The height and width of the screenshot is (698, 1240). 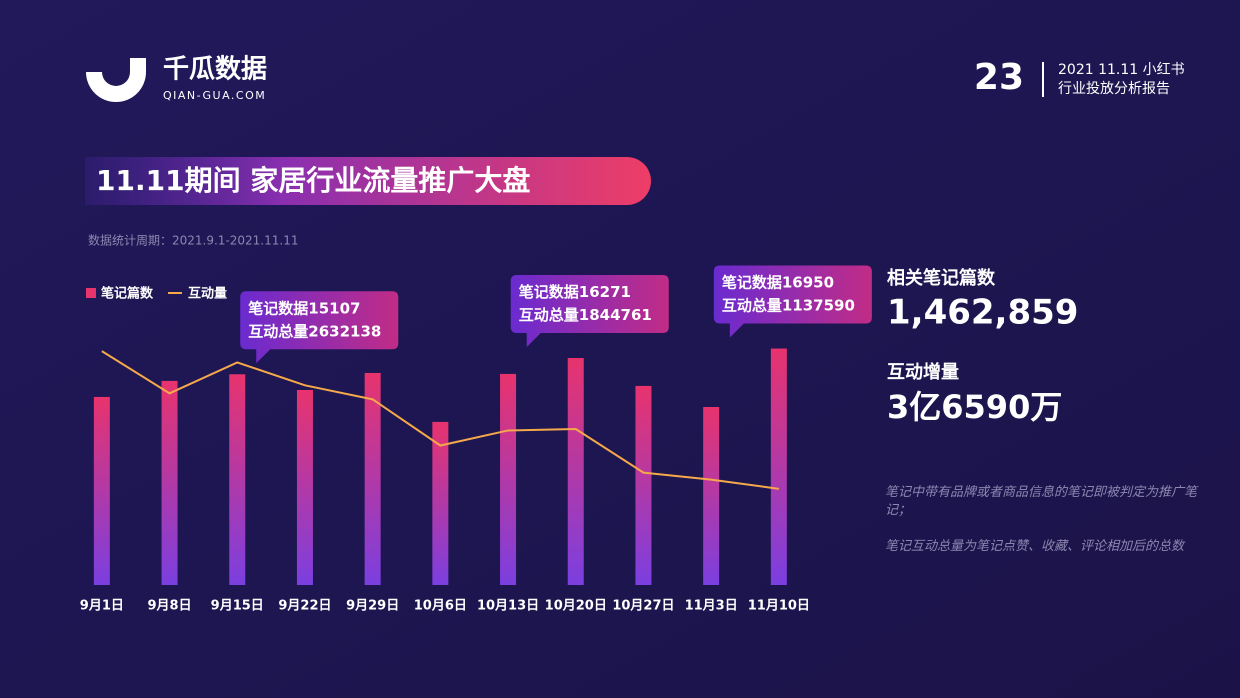 What do you see at coordinates (102, 606) in the screenshot?
I see `x-tick-label: 9月1日` at bounding box center [102, 606].